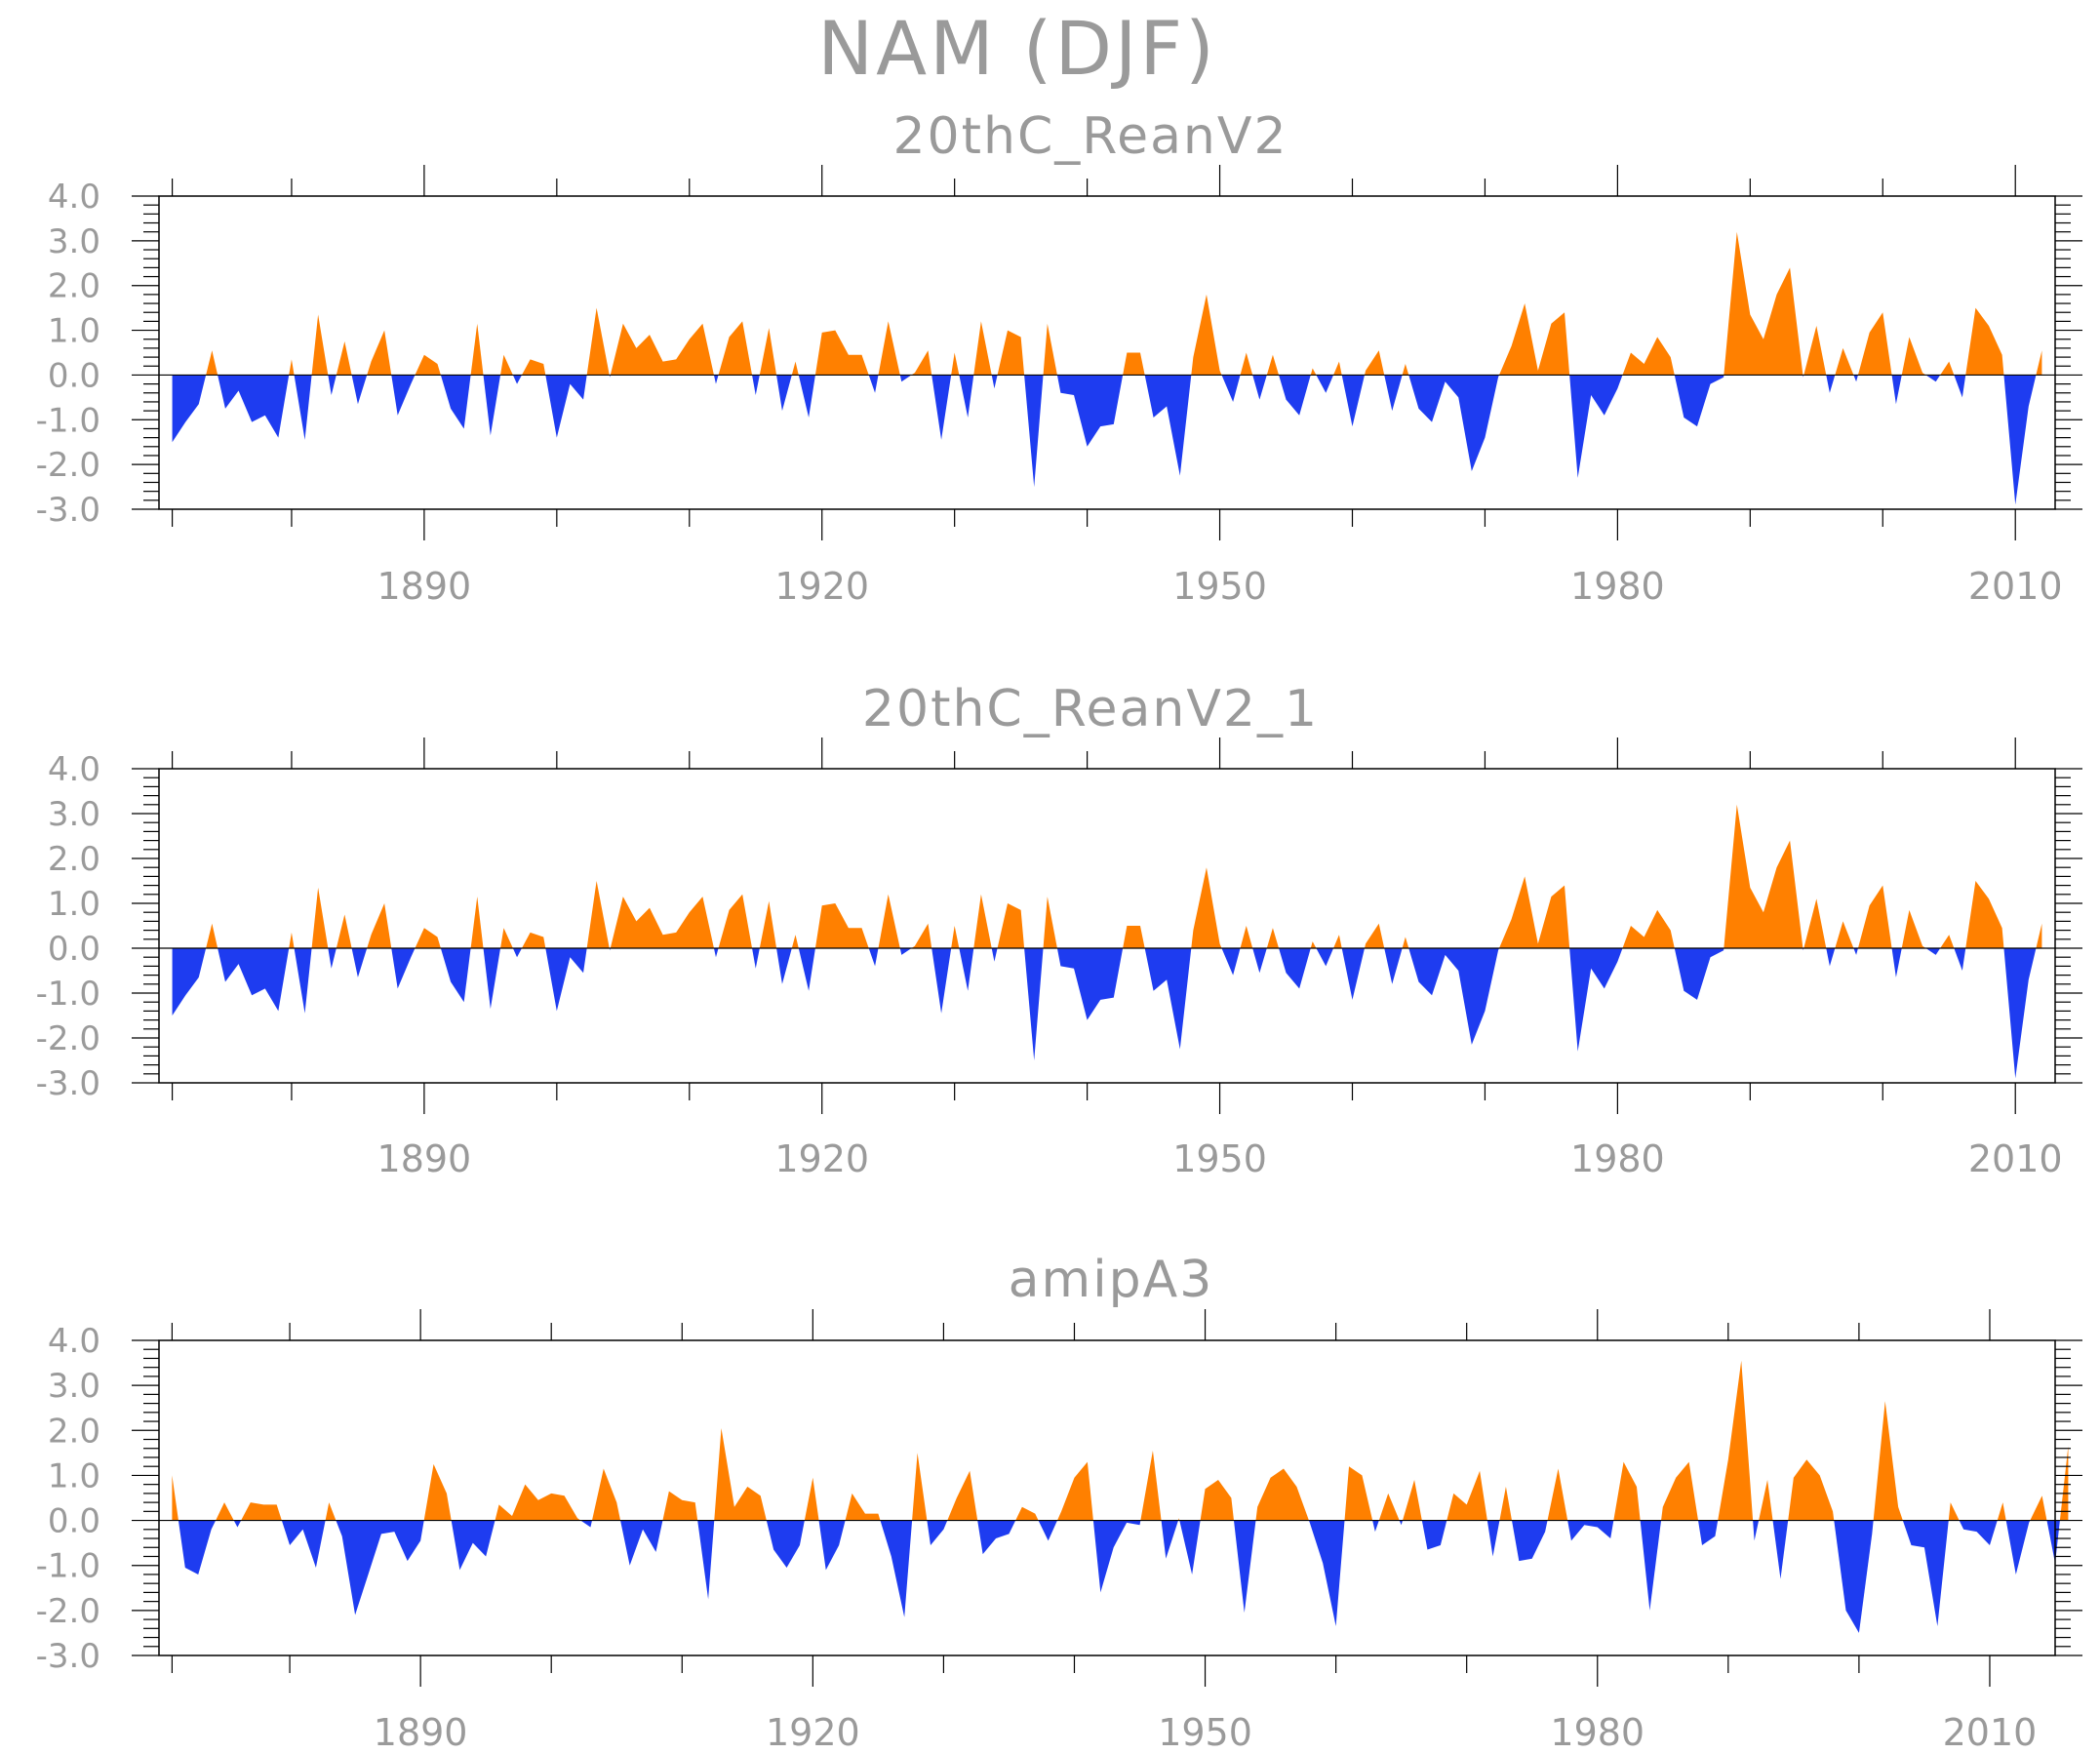 Image resolution: width=2100 pixels, height=1754 pixels. I want to click on x-tick-label: 1890, so click(425, 586).